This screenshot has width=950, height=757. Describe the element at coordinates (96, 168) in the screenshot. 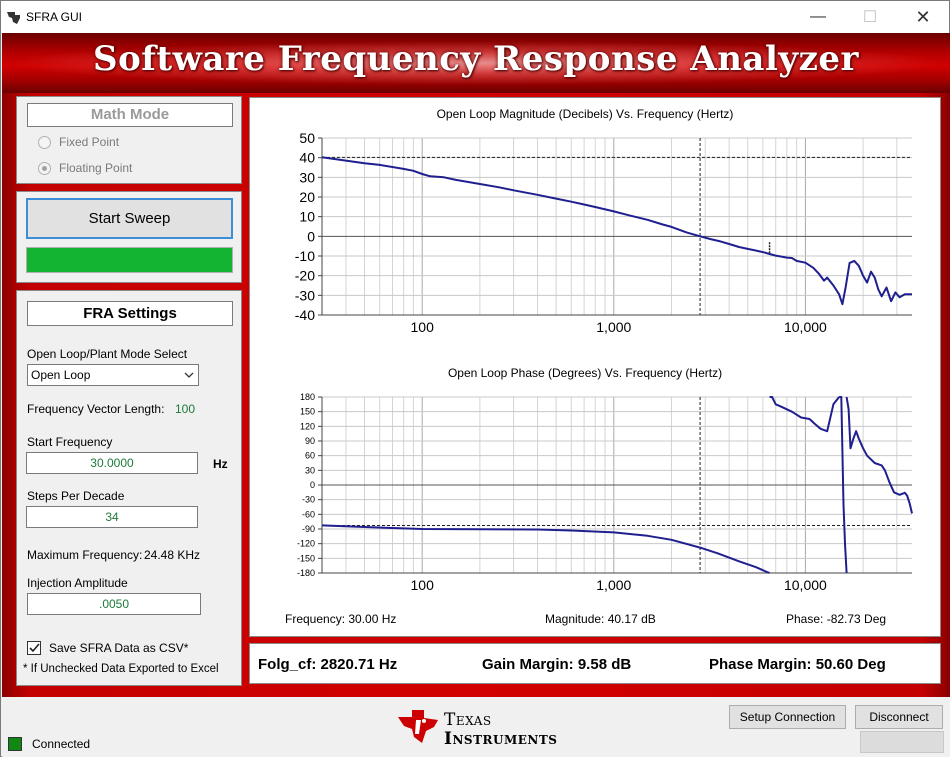

I see `radio-floating-label: Floating Point` at that location.